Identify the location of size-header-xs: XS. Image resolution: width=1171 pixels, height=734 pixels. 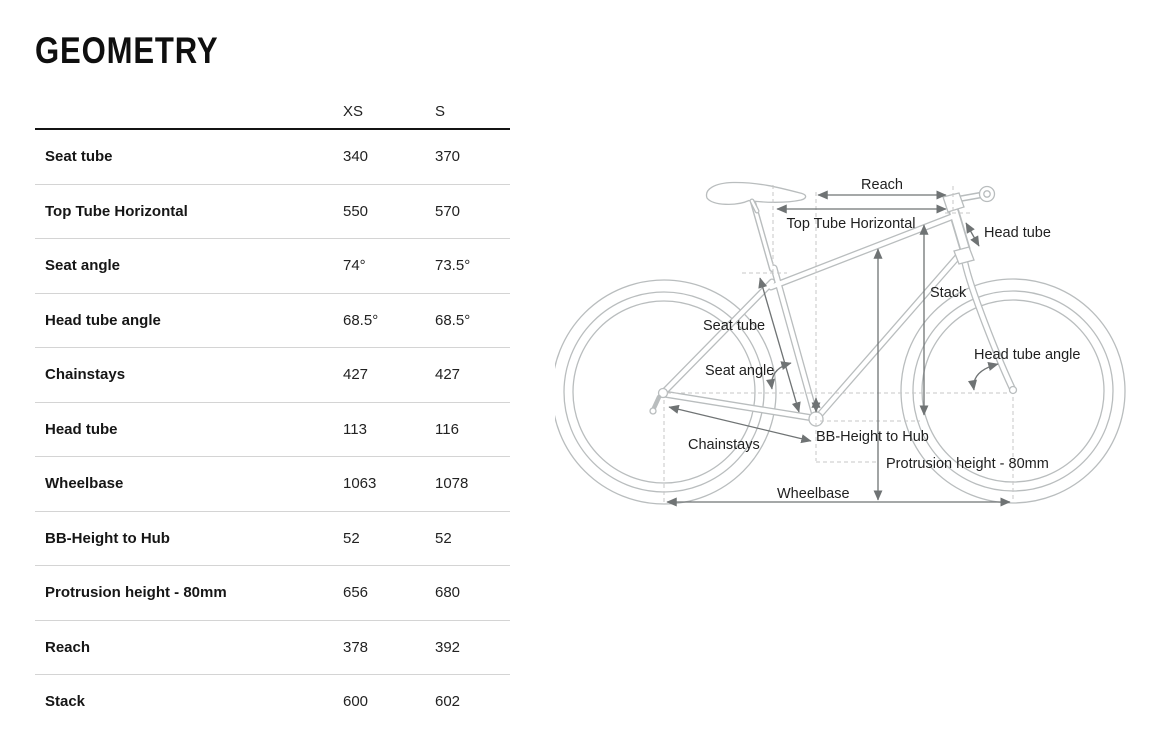
(353, 111).